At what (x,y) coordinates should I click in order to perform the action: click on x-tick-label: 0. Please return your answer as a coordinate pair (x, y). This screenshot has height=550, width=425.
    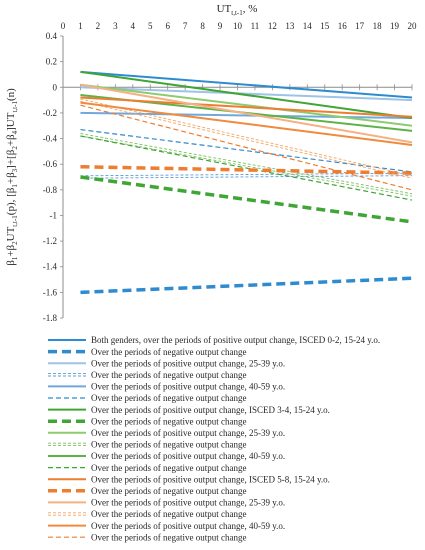
    Looking at the image, I should click on (63, 26).